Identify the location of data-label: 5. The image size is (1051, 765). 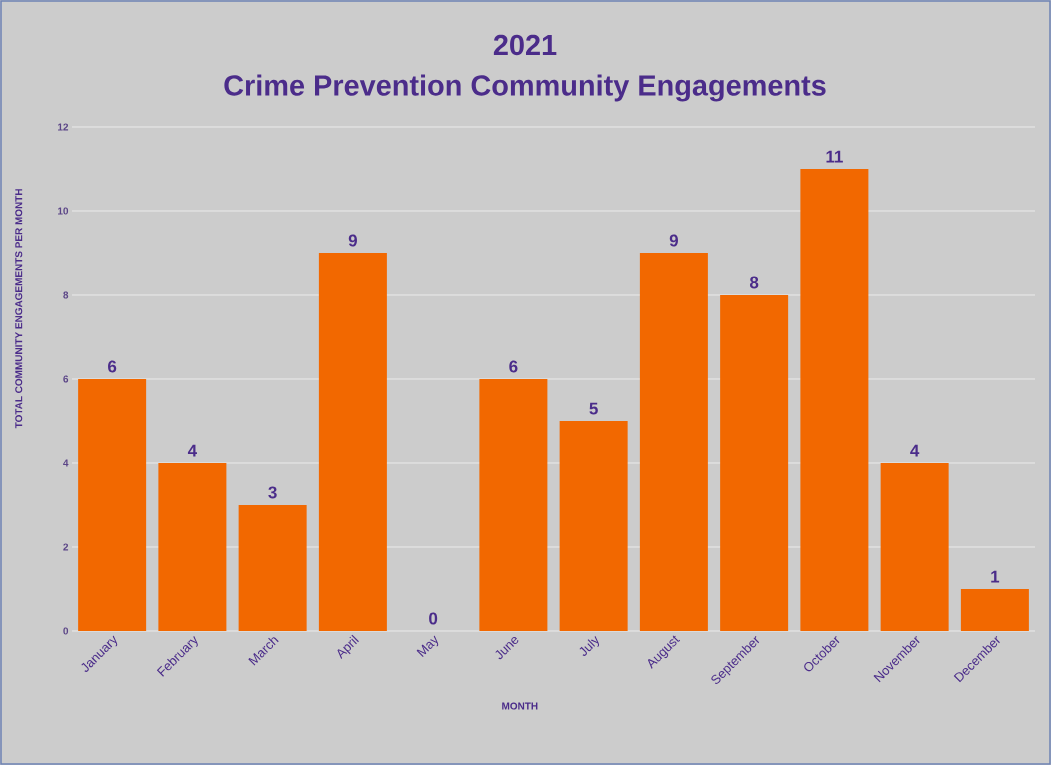
(593, 408).